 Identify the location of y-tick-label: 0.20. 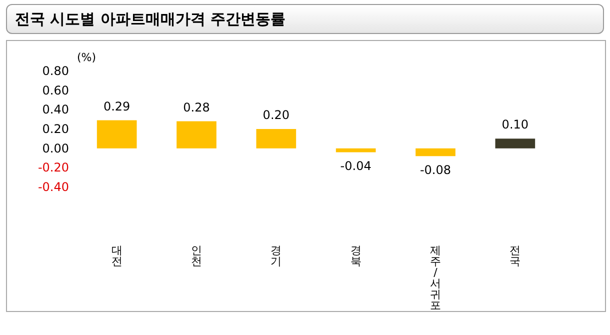
(55, 129).